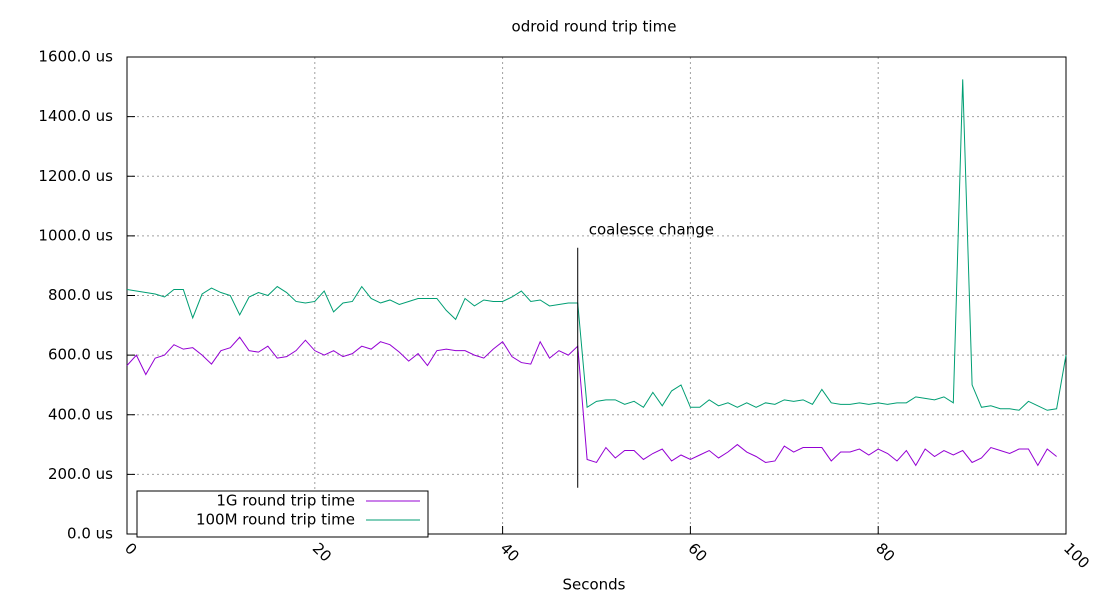  What do you see at coordinates (275, 520) in the screenshot?
I see `legend-label: 100M round trip time` at bounding box center [275, 520].